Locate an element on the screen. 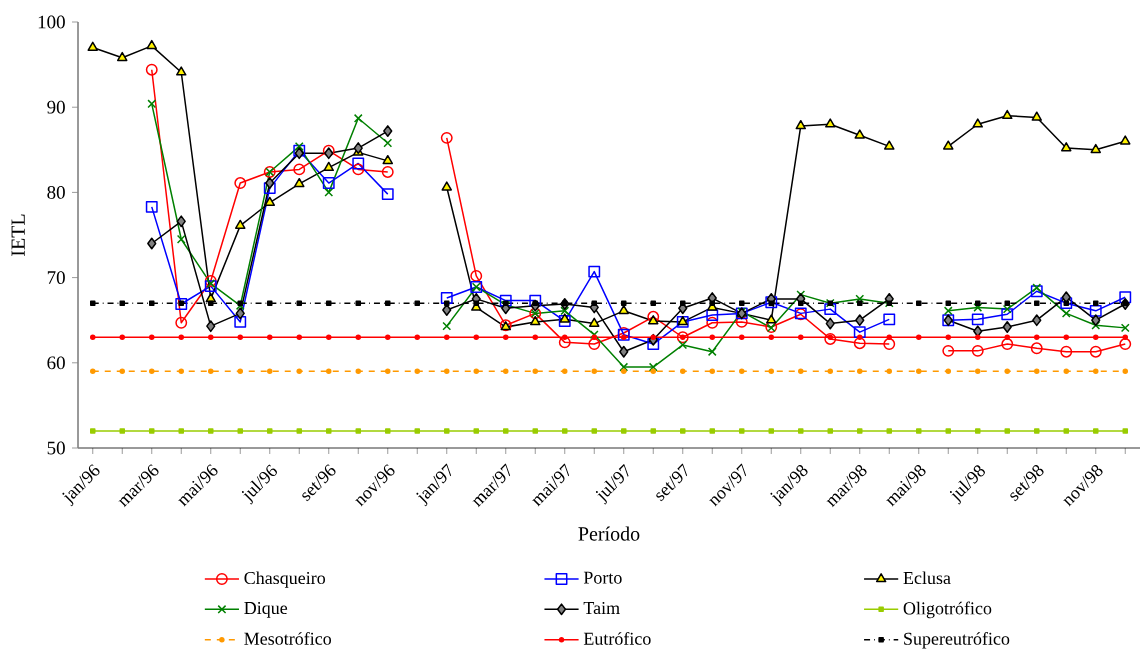  y-tick-label: 50 is located at coordinates (56, 448).